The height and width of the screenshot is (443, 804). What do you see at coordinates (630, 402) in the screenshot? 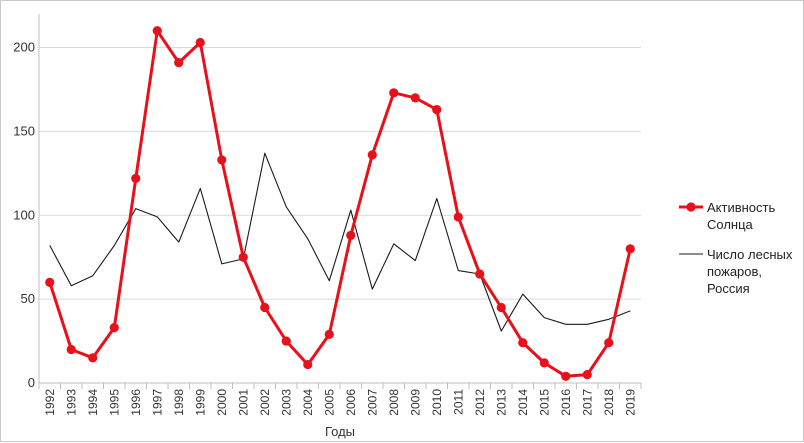
I see `x-tick-label: 2019` at bounding box center [630, 402].